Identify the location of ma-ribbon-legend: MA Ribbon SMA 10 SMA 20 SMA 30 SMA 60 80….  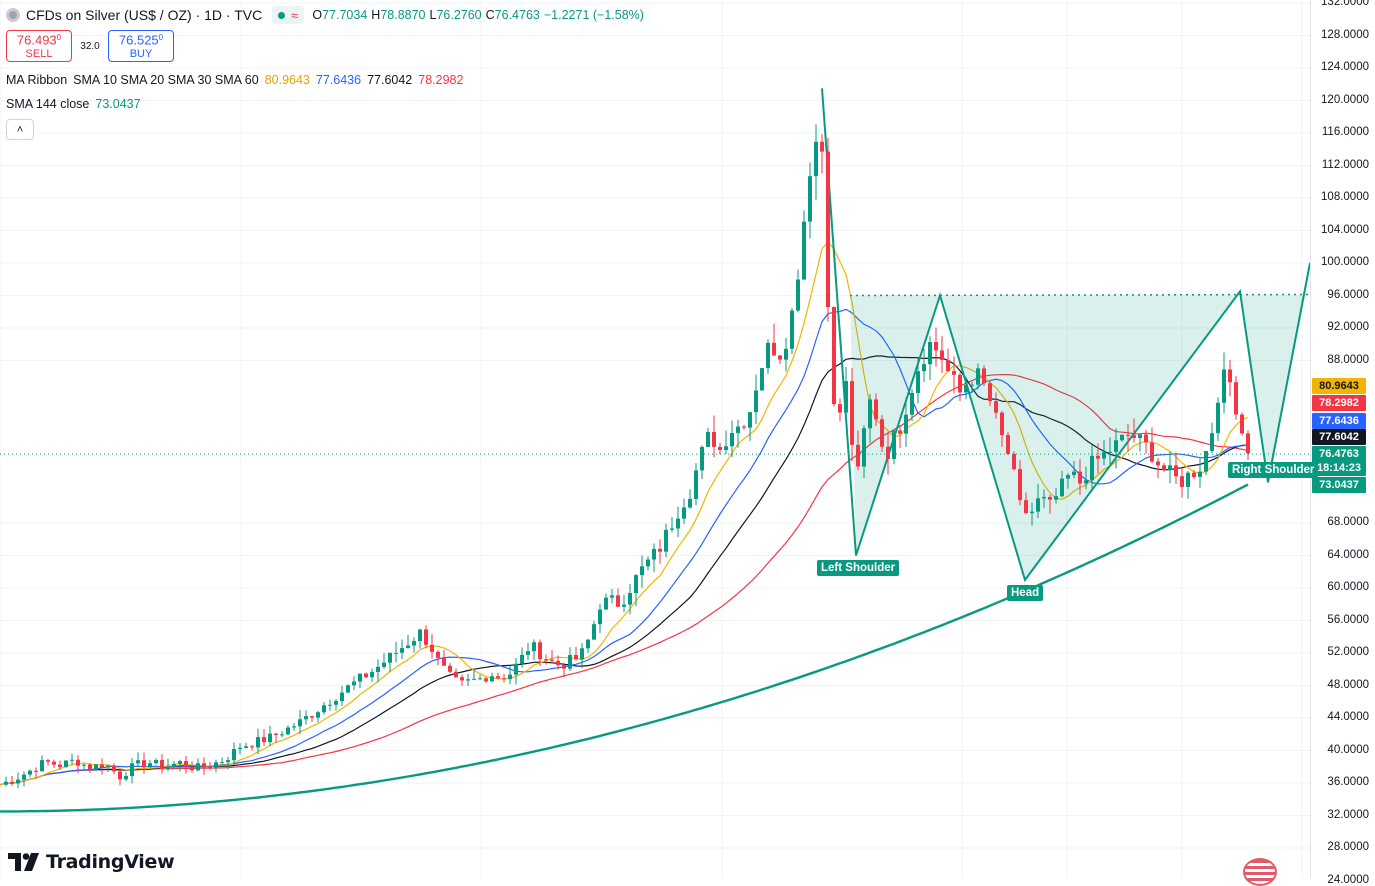
(237, 80).